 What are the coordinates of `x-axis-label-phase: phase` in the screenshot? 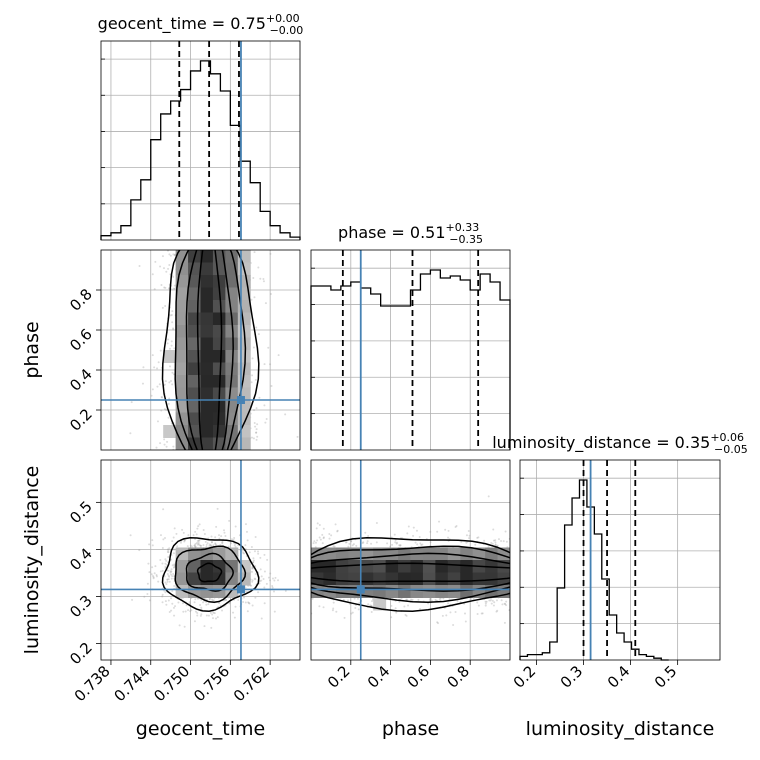 It's located at (410, 729).